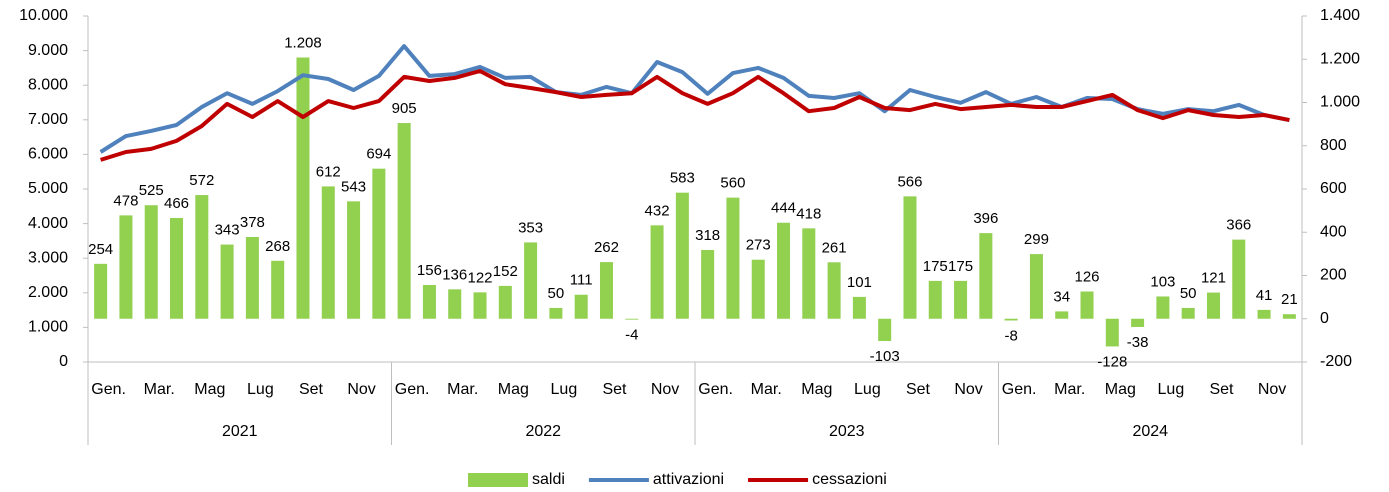 The image size is (1389, 492). I want to click on legend-label: attivazioni, so click(688, 479).